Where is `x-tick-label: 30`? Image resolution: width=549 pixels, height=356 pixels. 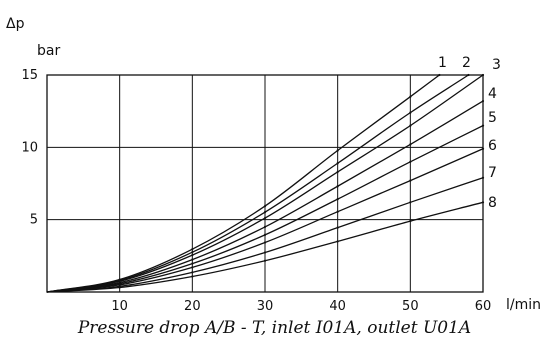 x-tick-label: 30 is located at coordinates (265, 306).